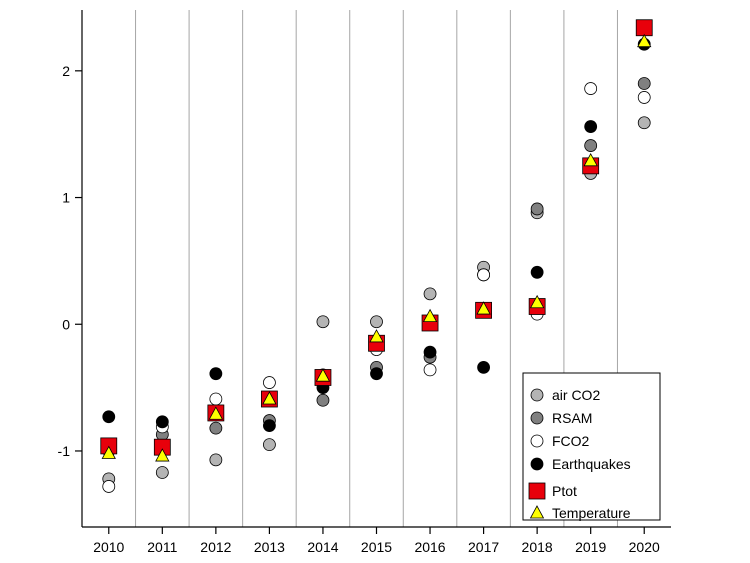 The width and height of the screenshot is (750, 563). Describe the element at coordinates (215, 547) in the screenshot. I see `x-tick-label: 2012` at that location.